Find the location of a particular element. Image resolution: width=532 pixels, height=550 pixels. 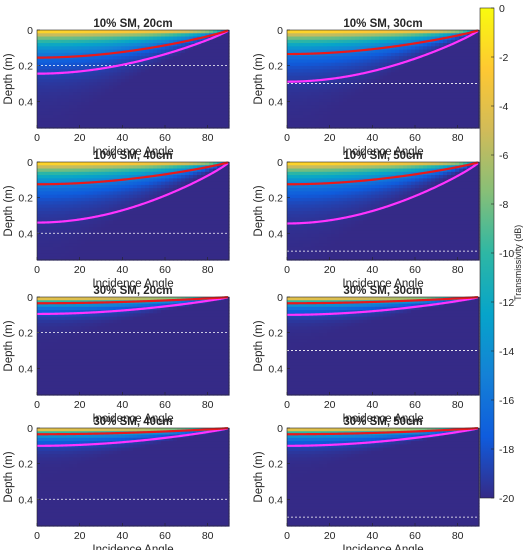

x-tick-label: 0 is located at coordinates (287, 138).